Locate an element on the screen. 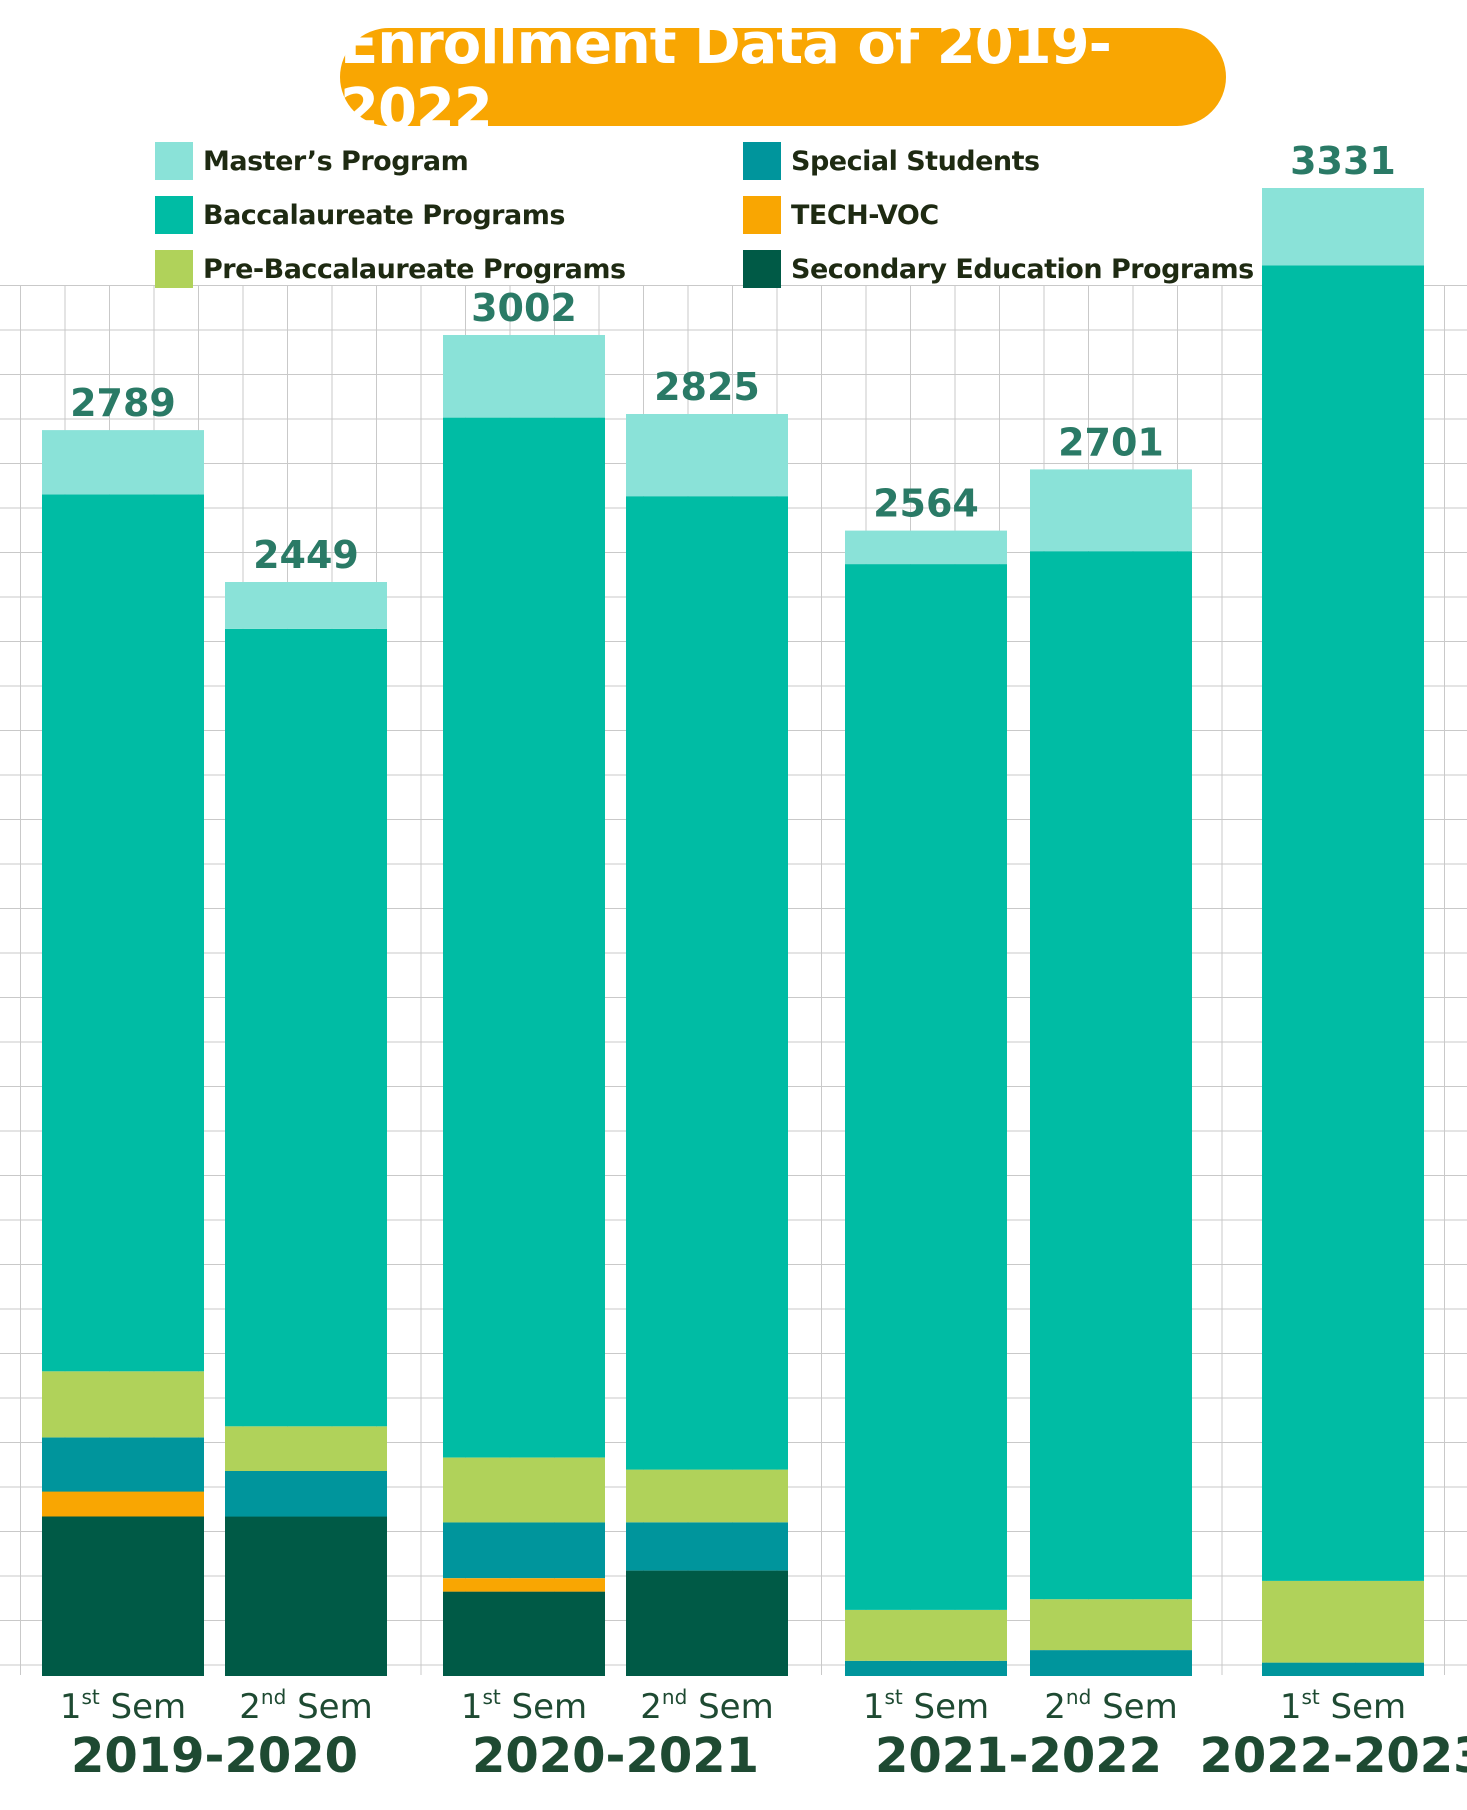 Image resolution: width=1467 pixels, height=1810 pixels. legend-label-pre-baccalaureate: Pre-Baccalaureate Programs is located at coordinates (414, 269).